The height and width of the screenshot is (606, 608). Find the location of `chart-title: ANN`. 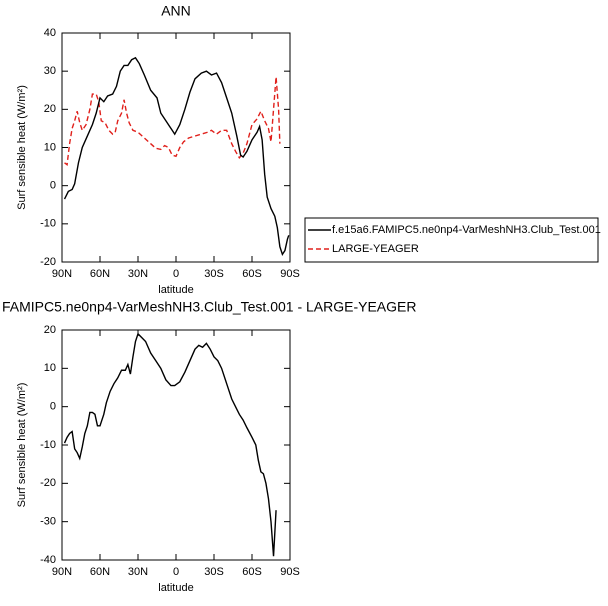

chart-title: ANN is located at coordinates (176, 11).